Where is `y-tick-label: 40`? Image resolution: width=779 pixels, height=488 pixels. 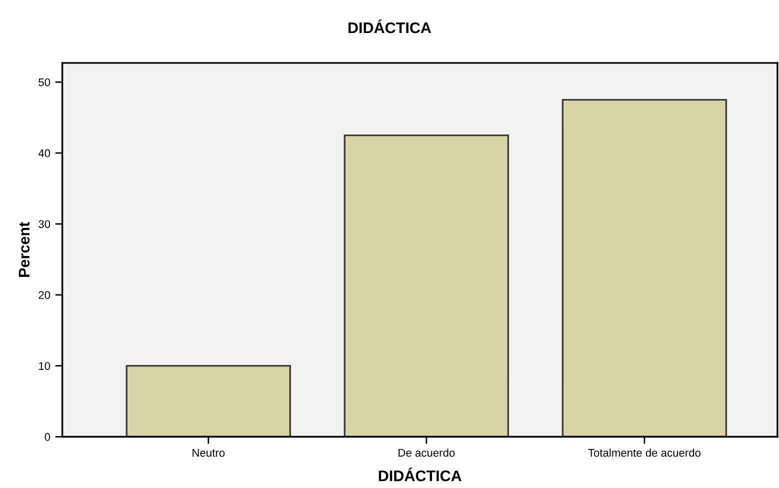 y-tick-label: 40 is located at coordinates (44, 153).